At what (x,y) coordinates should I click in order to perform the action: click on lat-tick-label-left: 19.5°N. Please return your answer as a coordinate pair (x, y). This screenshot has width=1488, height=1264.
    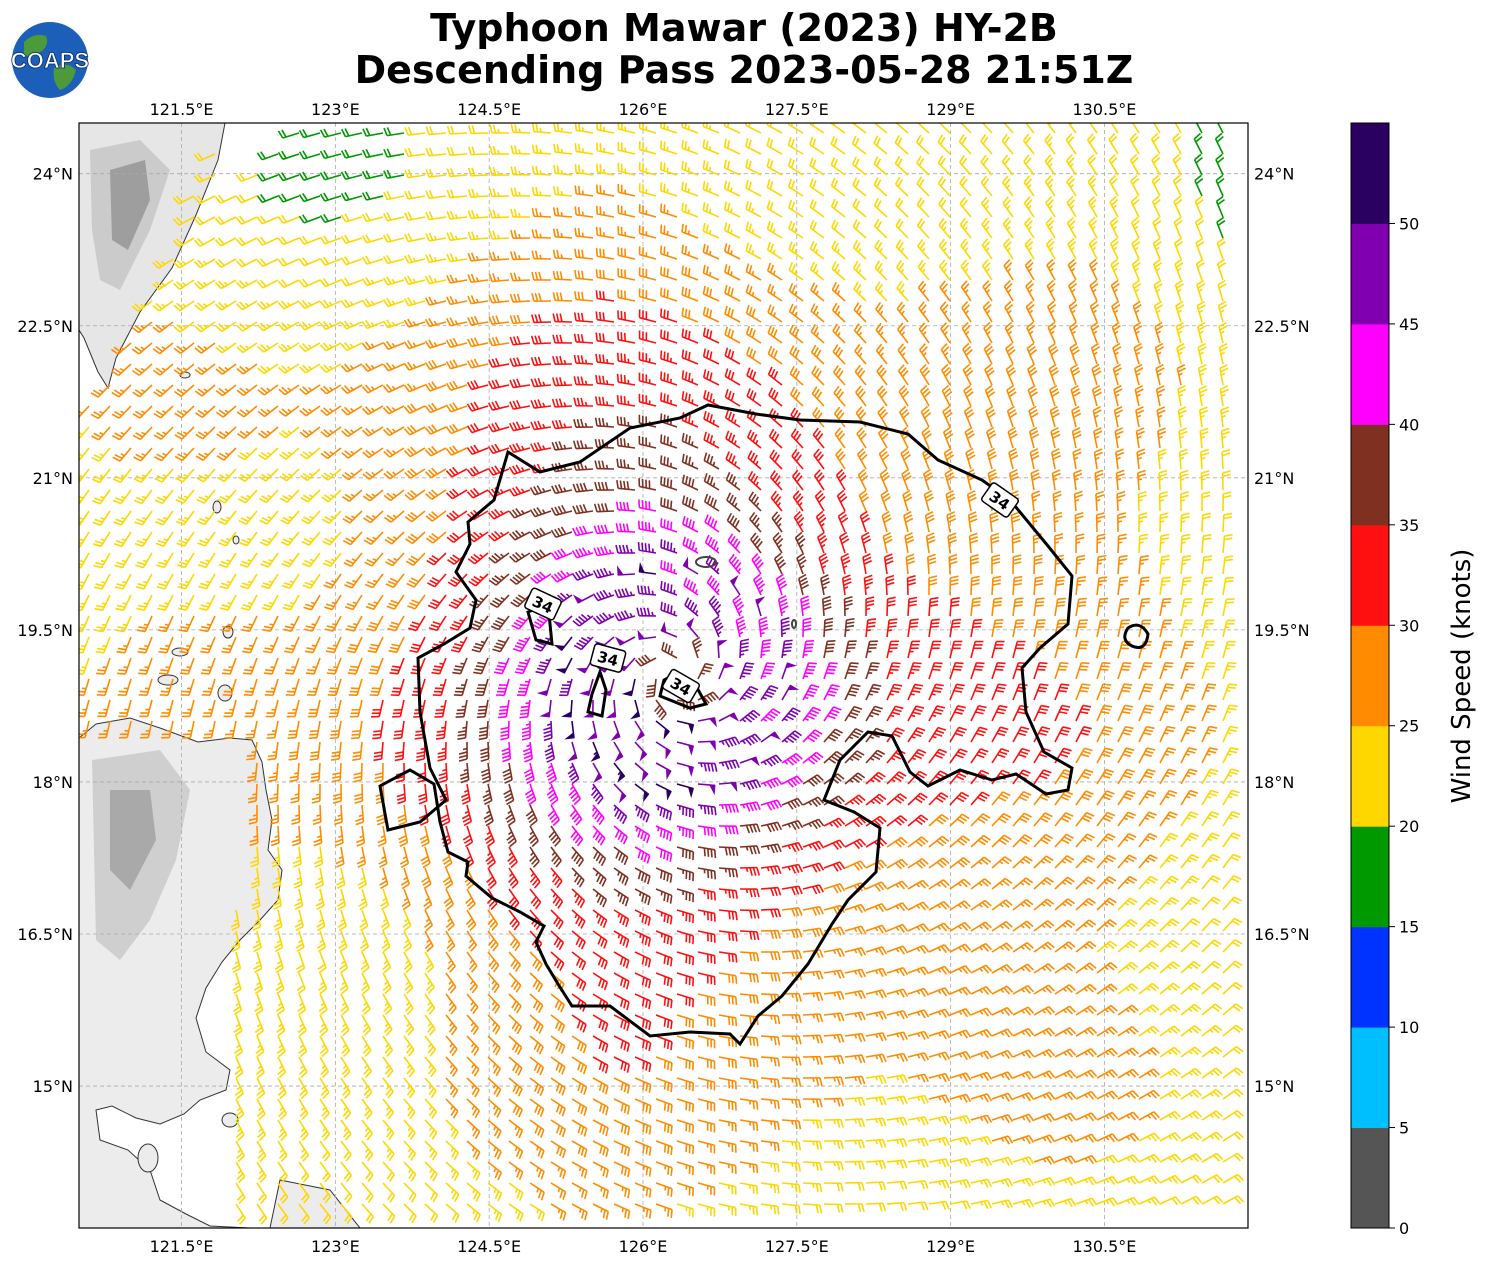
    Looking at the image, I should click on (45, 630).